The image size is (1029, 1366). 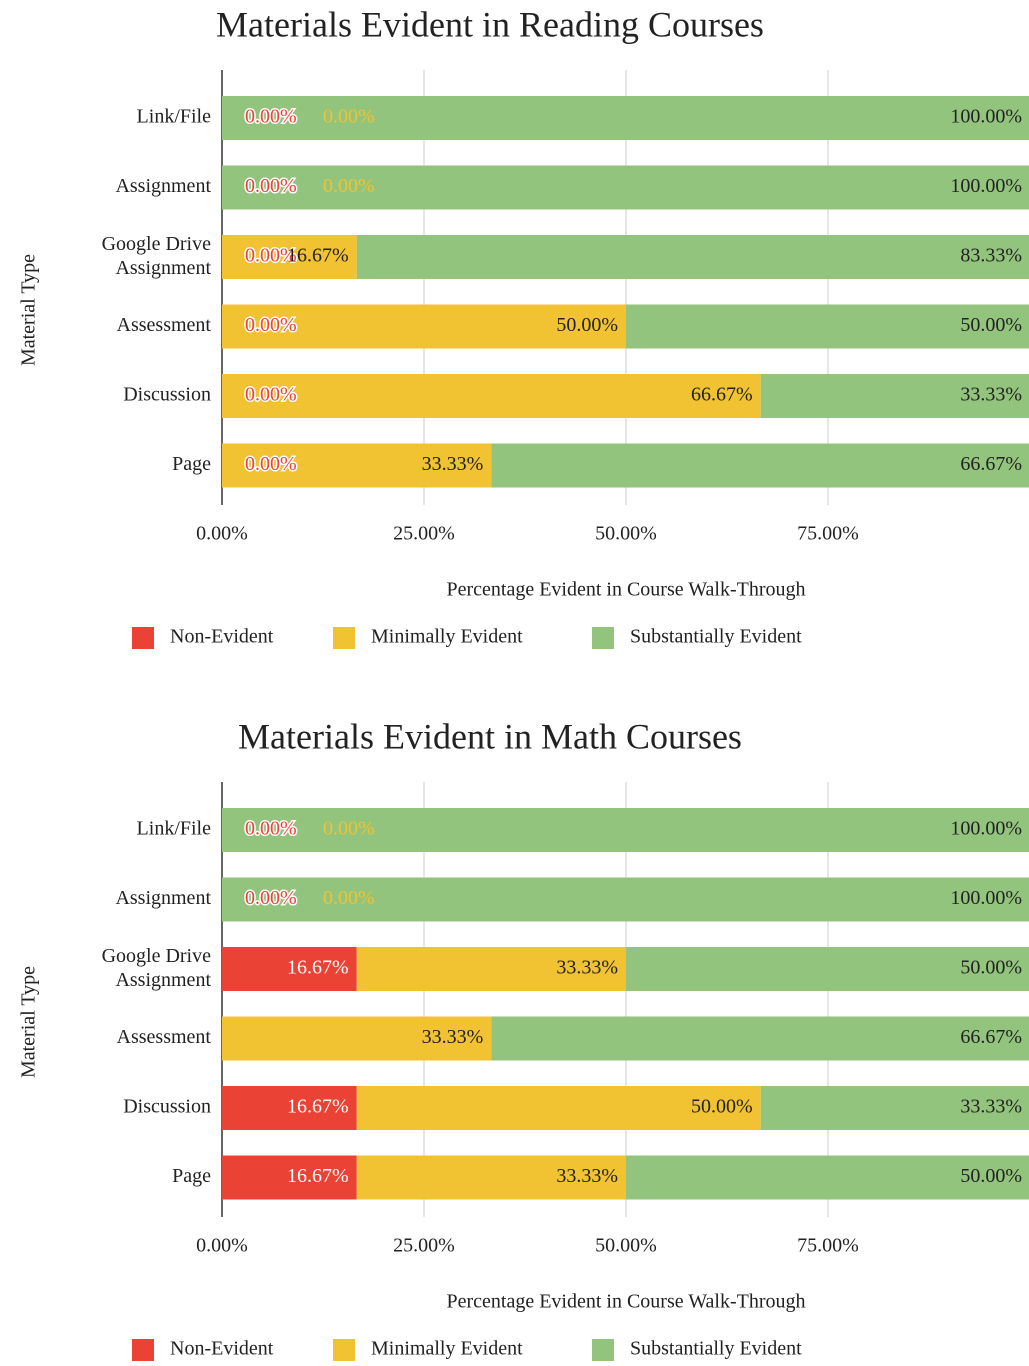 What do you see at coordinates (490, 736) in the screenshot?
I see `chart-title: Materials Evident in Math Courses` at bounding box center [490, 736].